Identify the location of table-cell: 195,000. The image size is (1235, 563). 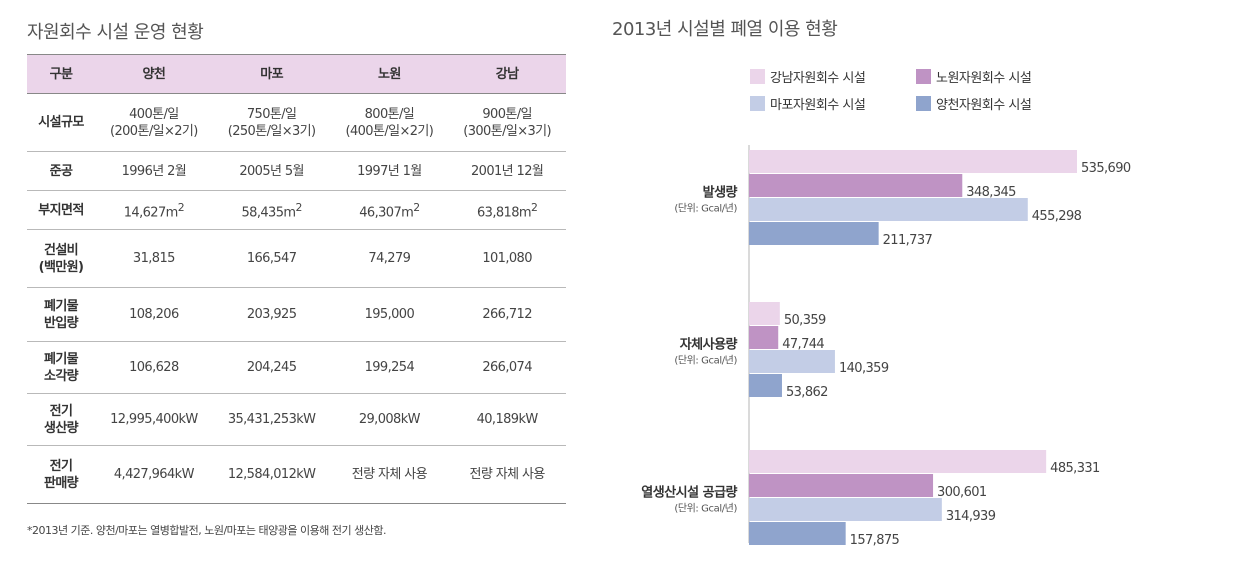
(389, 314).